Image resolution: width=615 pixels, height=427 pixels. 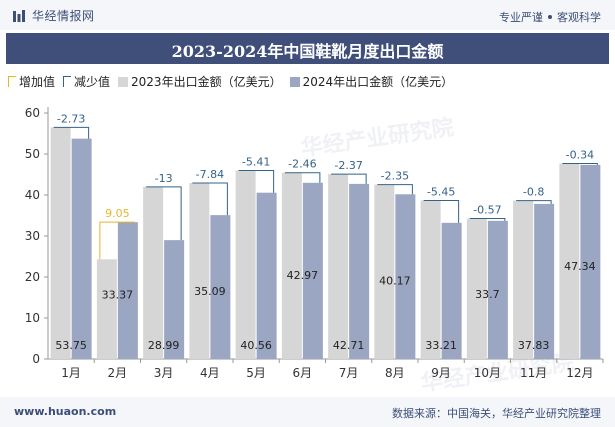 I want to click on y-tick-label: 40, so click(x=32, y=195).